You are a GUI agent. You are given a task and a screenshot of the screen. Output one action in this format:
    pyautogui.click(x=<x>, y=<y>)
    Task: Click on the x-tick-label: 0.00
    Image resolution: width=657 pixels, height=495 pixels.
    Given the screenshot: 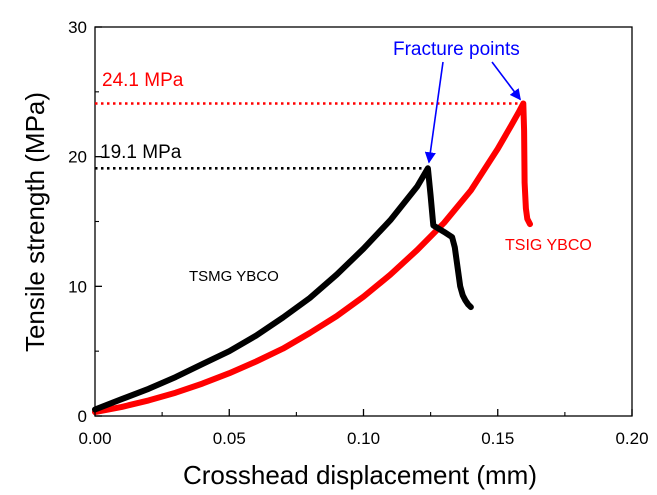 What is the action you would take?
    pyautogui.click(x=94, y=438)
    